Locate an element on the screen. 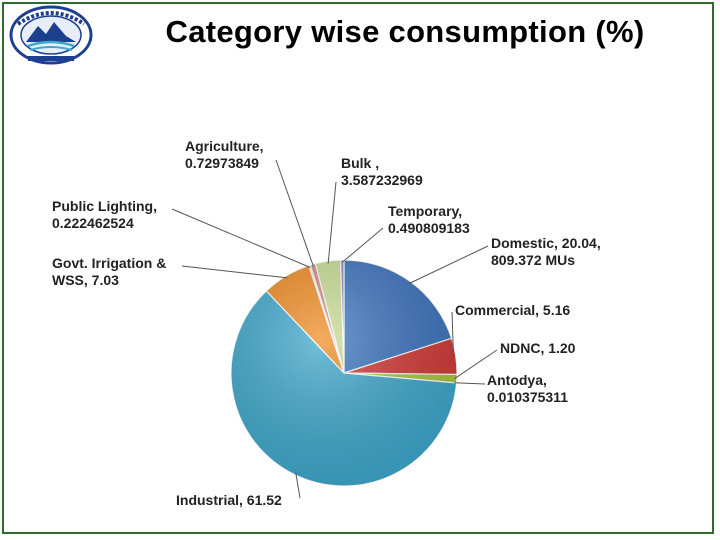 This screenshot has height=540, width=720. data-label-industrial: Industrial, 61.52 is located at coordinates (229, 500).